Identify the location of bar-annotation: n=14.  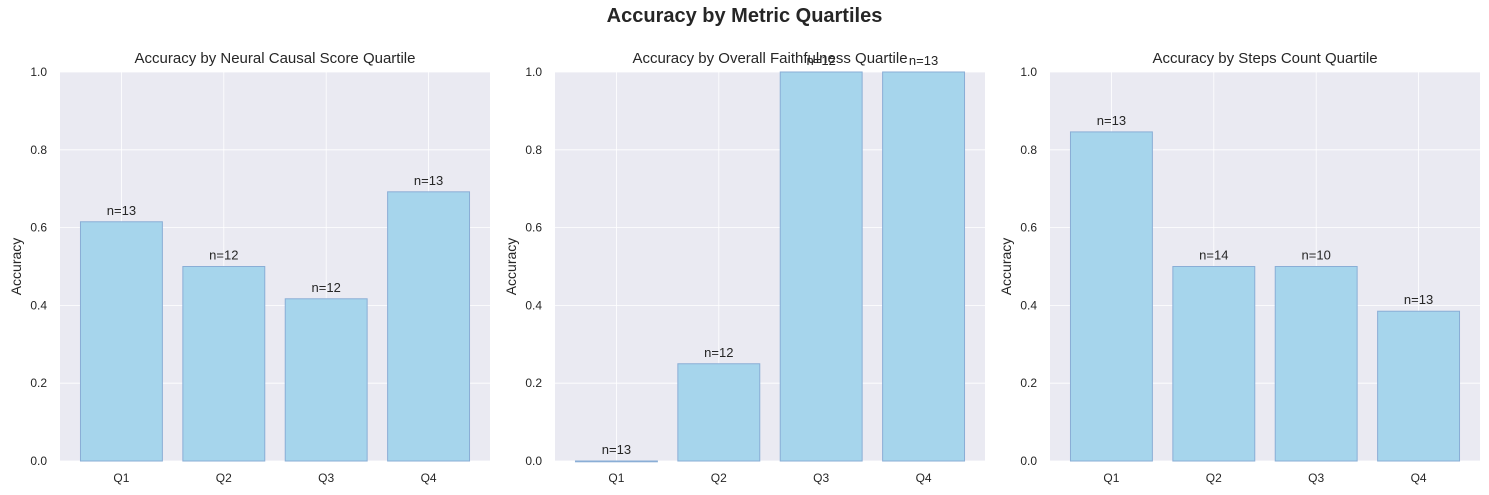
(1213, 255).